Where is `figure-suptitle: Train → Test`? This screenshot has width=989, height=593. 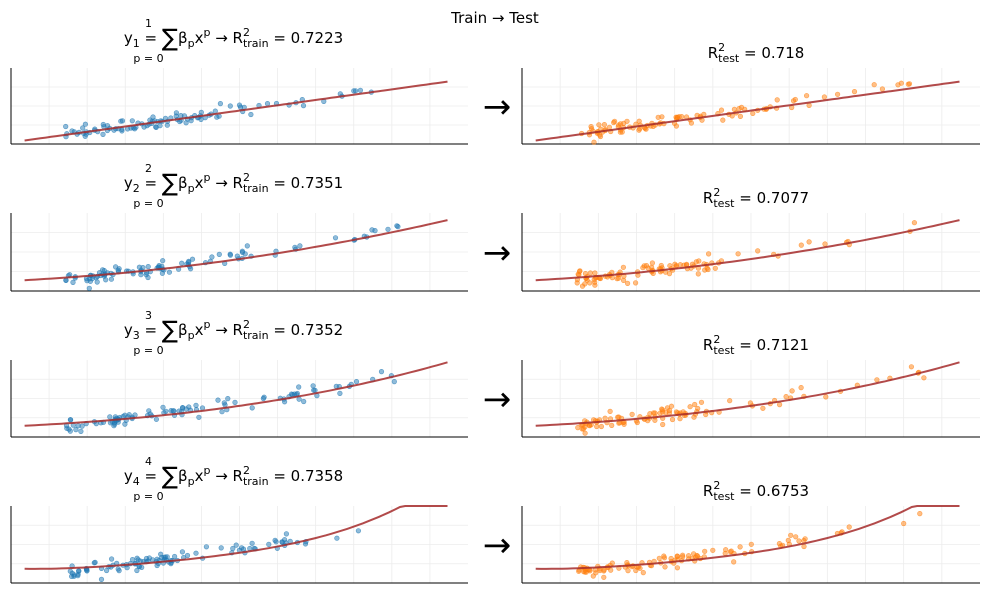
figure-suptitle: Train → Test is located at coordinates (494, 18).